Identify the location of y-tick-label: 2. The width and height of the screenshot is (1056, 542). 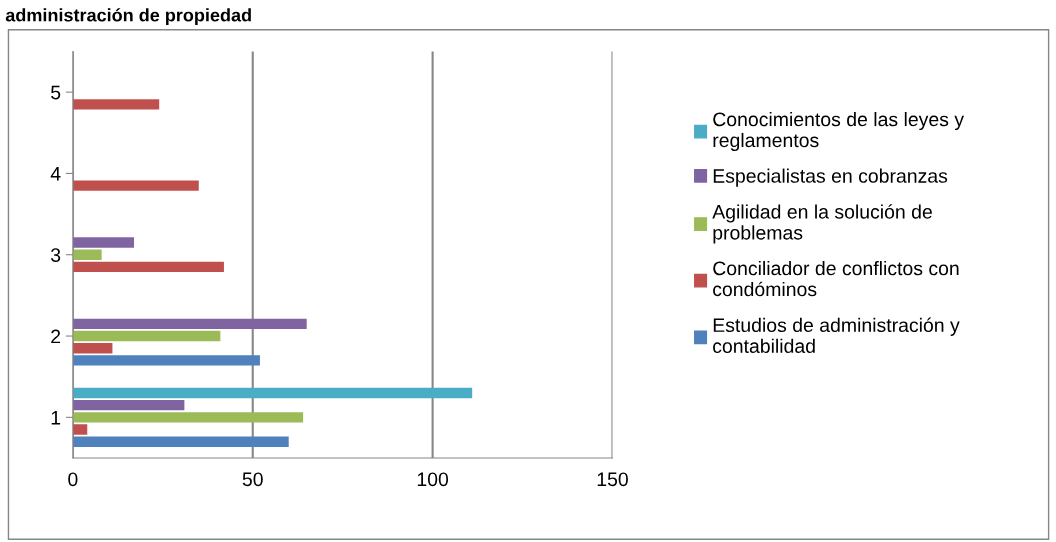
(56, 336).